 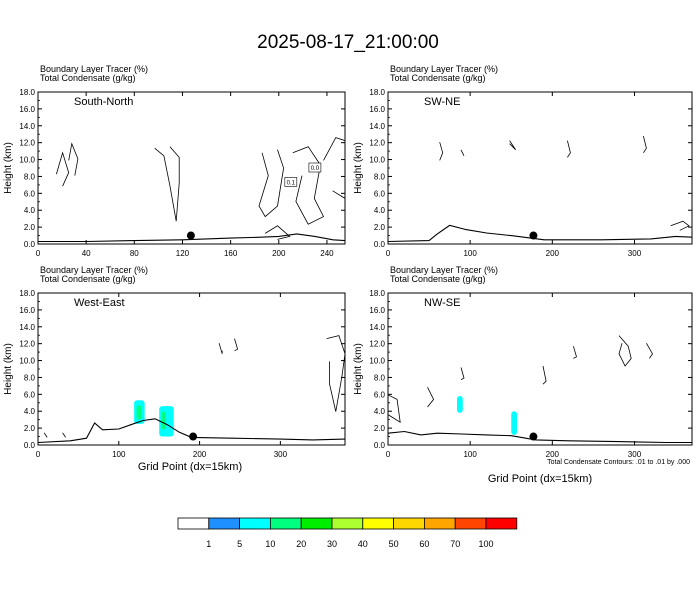 What do you see at coordinates (442, 303) in the screenshot?
I see `panel-label: NW-SE` at bounding box center [442, 303].